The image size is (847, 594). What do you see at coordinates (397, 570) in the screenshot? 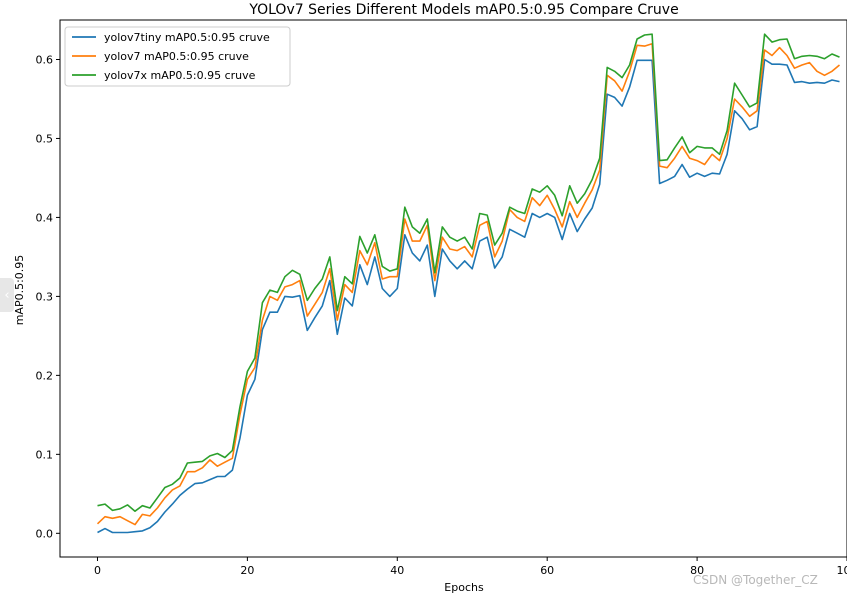
I see `x-tick-label: 40` at bounding box center [397, 570].